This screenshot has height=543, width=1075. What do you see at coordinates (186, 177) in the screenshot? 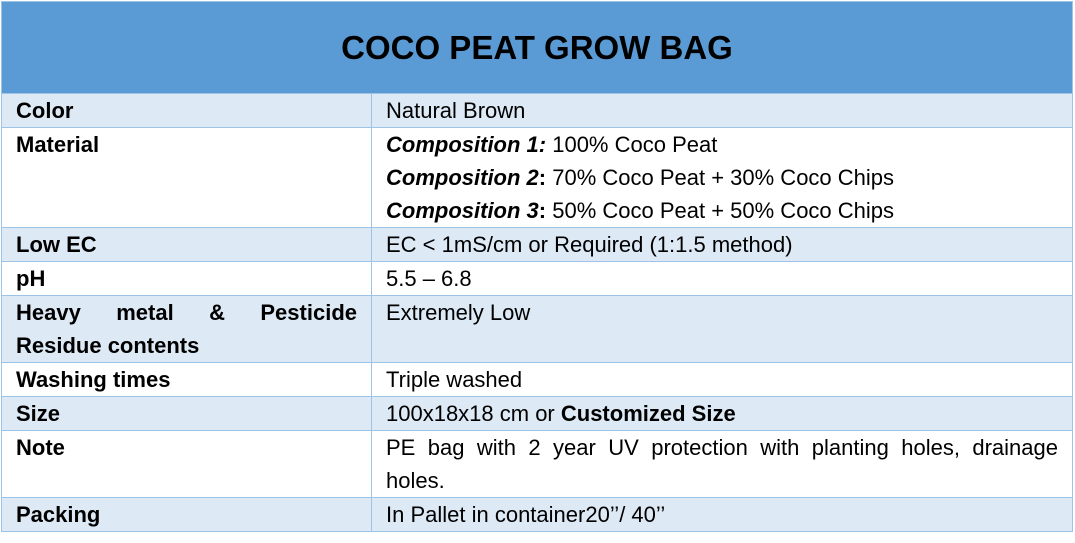
I see `row-label: Material` at bounding box center [186, 177].